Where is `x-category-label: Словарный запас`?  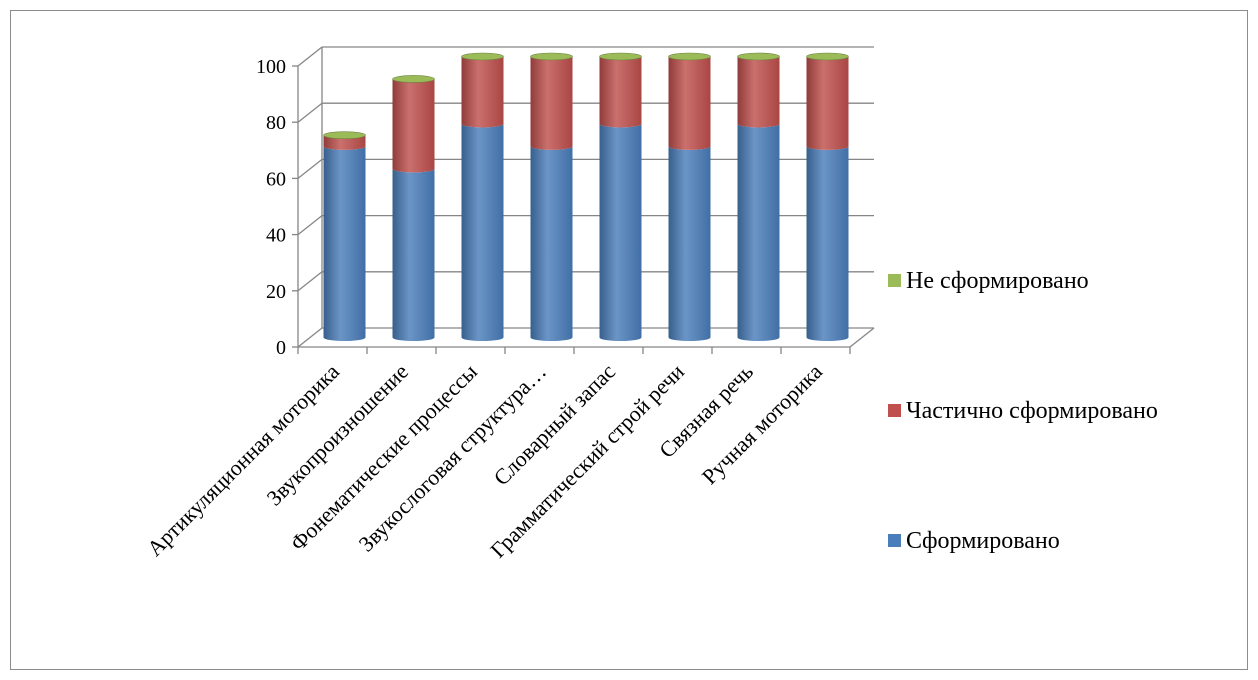
x-category-label: Словарный запас is located at coordinates (555, 425).